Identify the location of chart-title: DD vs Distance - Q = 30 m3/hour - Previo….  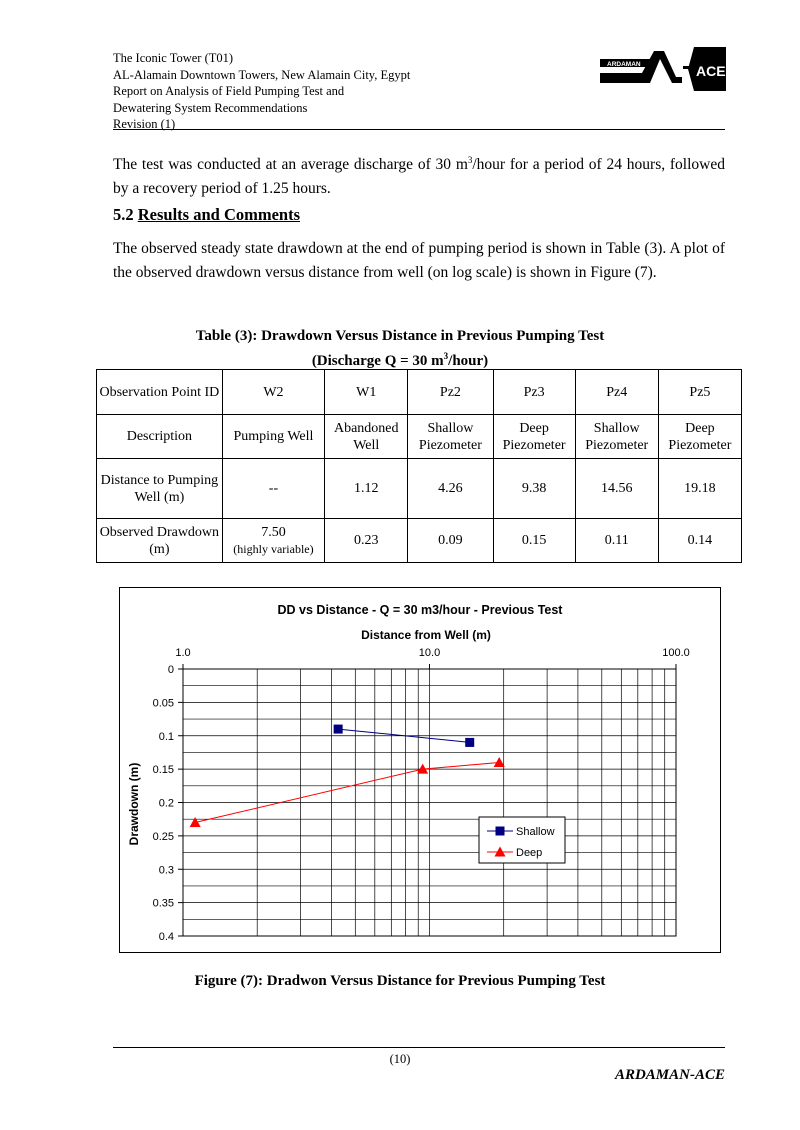
(421, 610).